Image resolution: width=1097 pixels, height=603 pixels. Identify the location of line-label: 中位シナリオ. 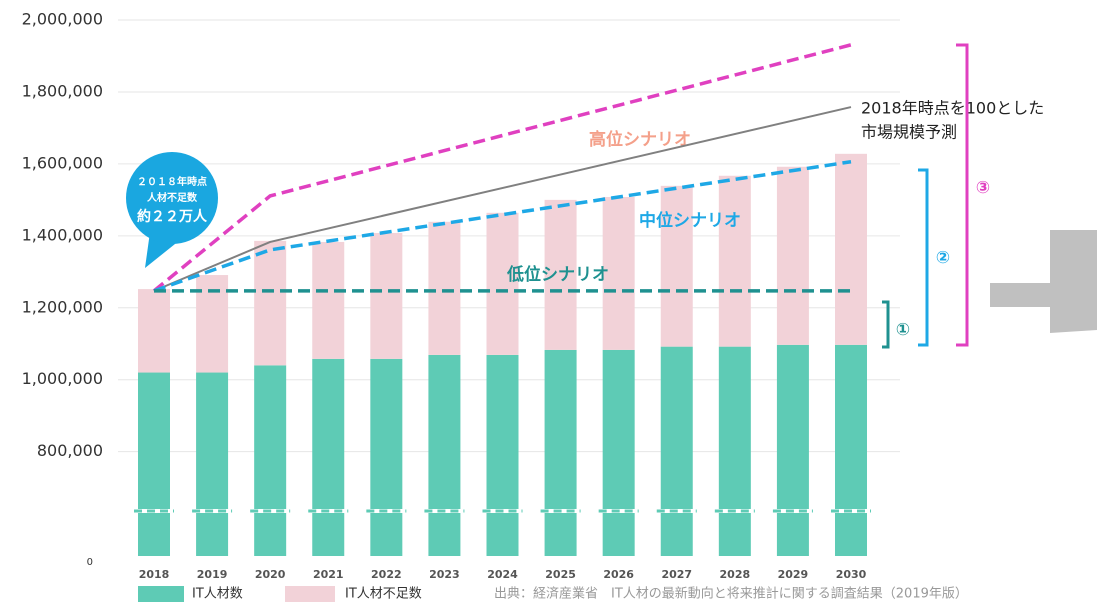
(690, 220).